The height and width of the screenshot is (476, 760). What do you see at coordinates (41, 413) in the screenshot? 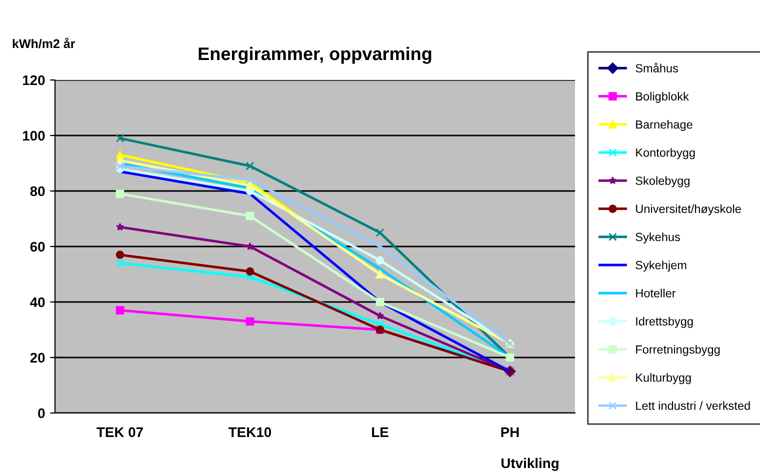
I see `y-tick-label: 0` at bounding box center [41, 413].